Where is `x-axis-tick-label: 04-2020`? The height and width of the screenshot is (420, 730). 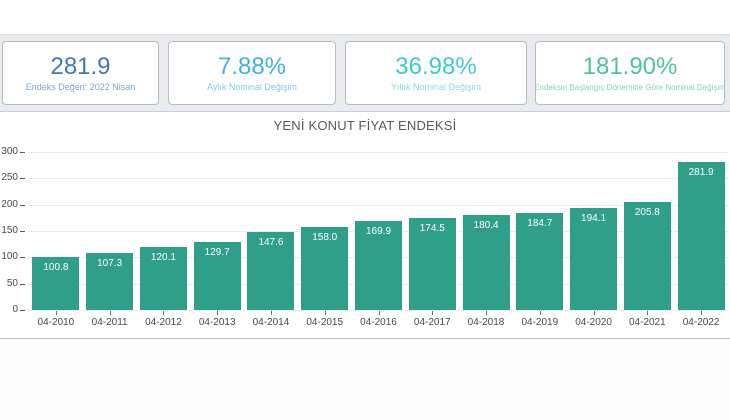 x-axis-tick-label: 04-2020 is located at coordinates (593, 322).